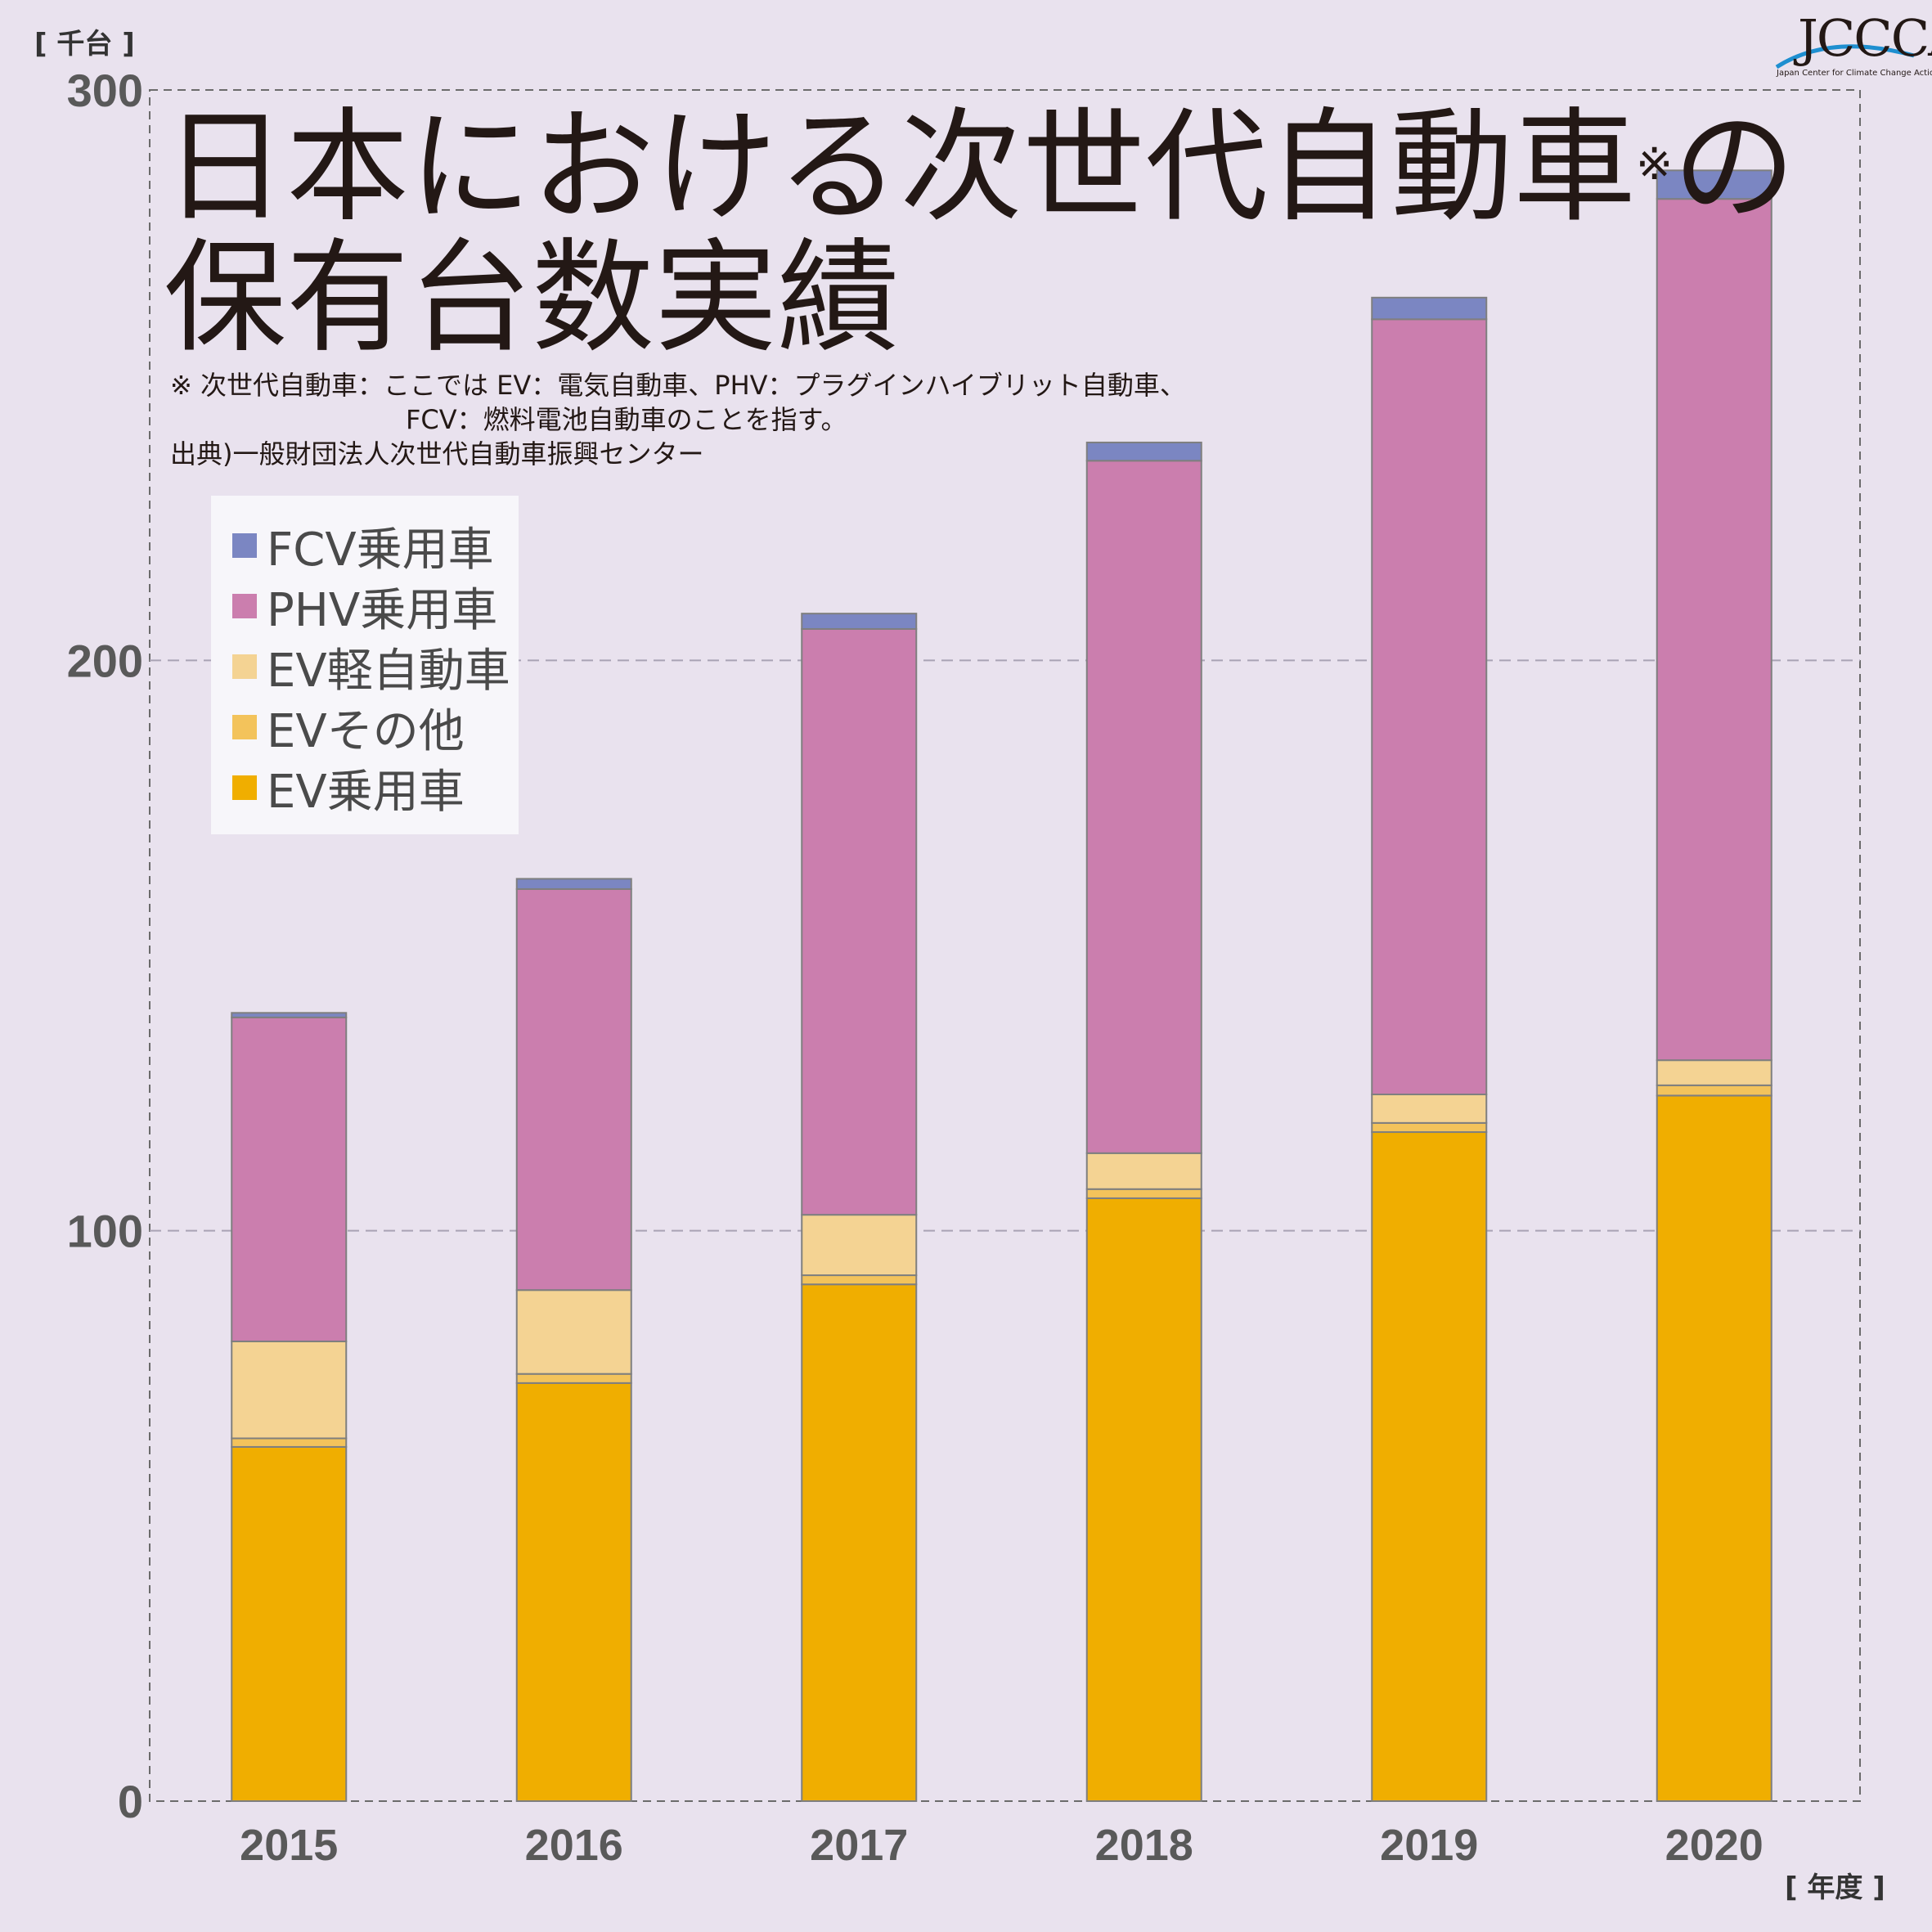  I want to click on legend-label: FCV乗用車, so click(380, 550).